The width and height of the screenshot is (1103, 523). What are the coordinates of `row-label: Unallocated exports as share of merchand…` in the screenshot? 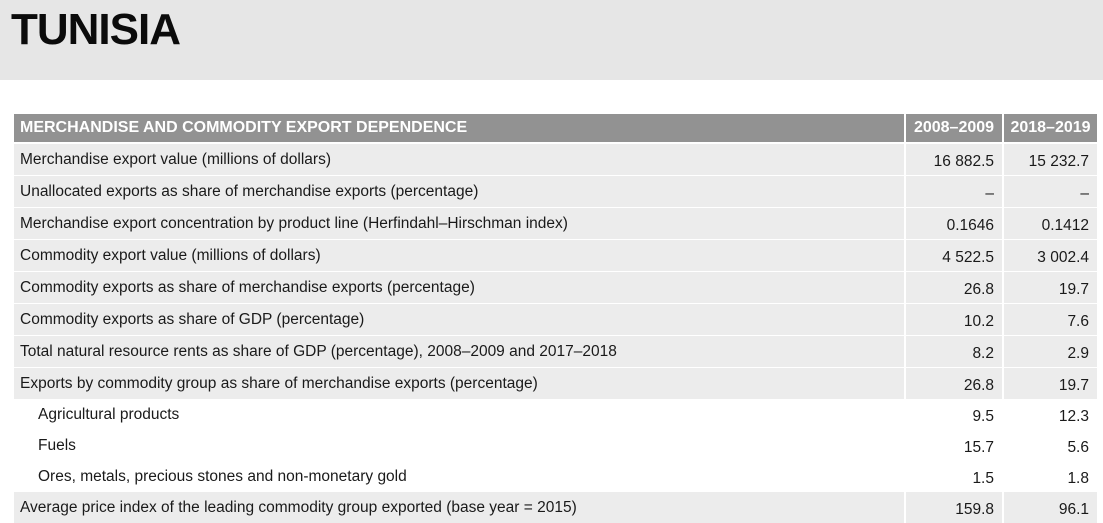 It's located at (459, 191).